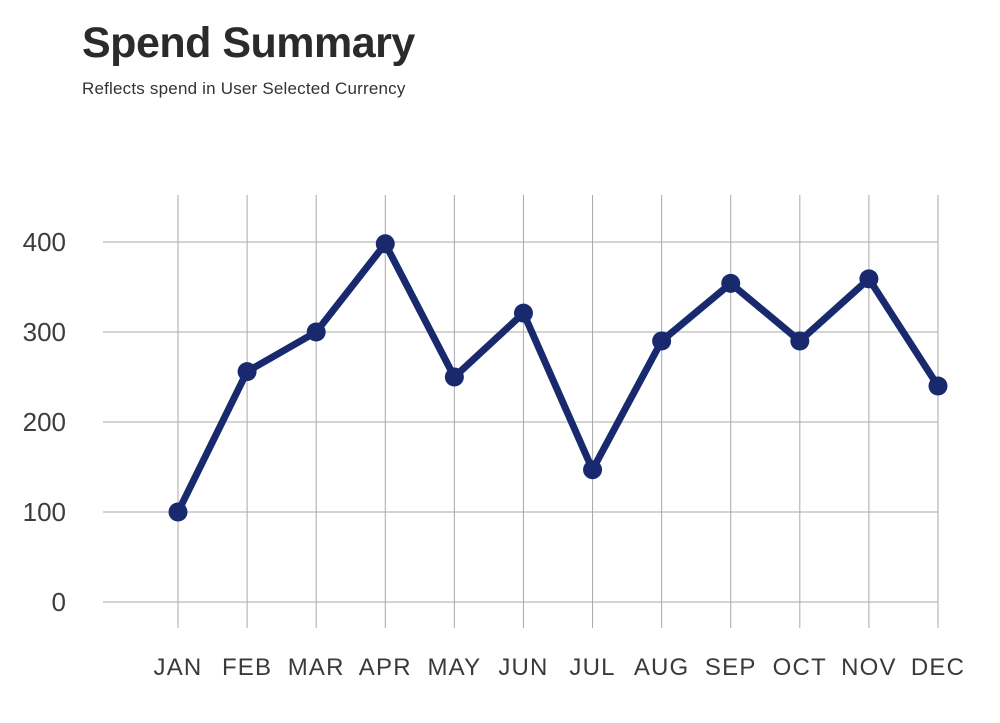 The image size is (1000, 723). What do you see at coordinates (454, 667) in the screenshot?
I see `x-axis-tick-label: MAY` at bounding box center [454, 667].